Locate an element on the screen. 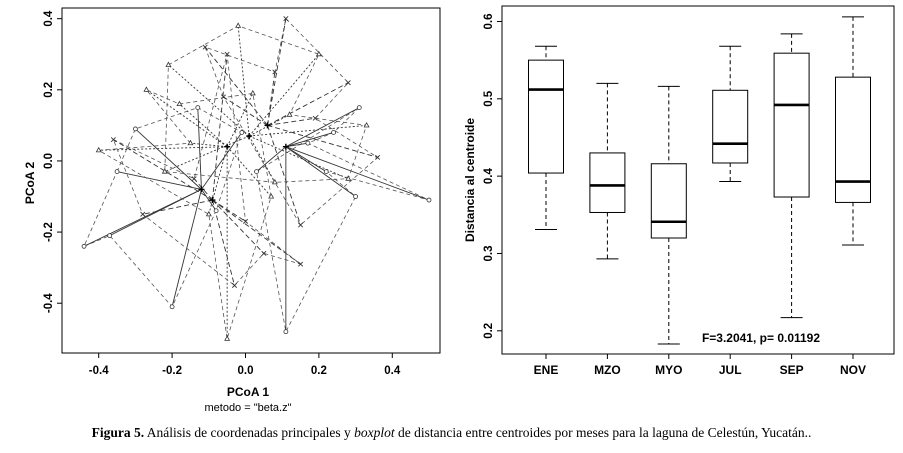 The height and width of the screenshot is (453, 903). pcoa-y-tick-label: 0.0 is located at coordinates (49, 161).